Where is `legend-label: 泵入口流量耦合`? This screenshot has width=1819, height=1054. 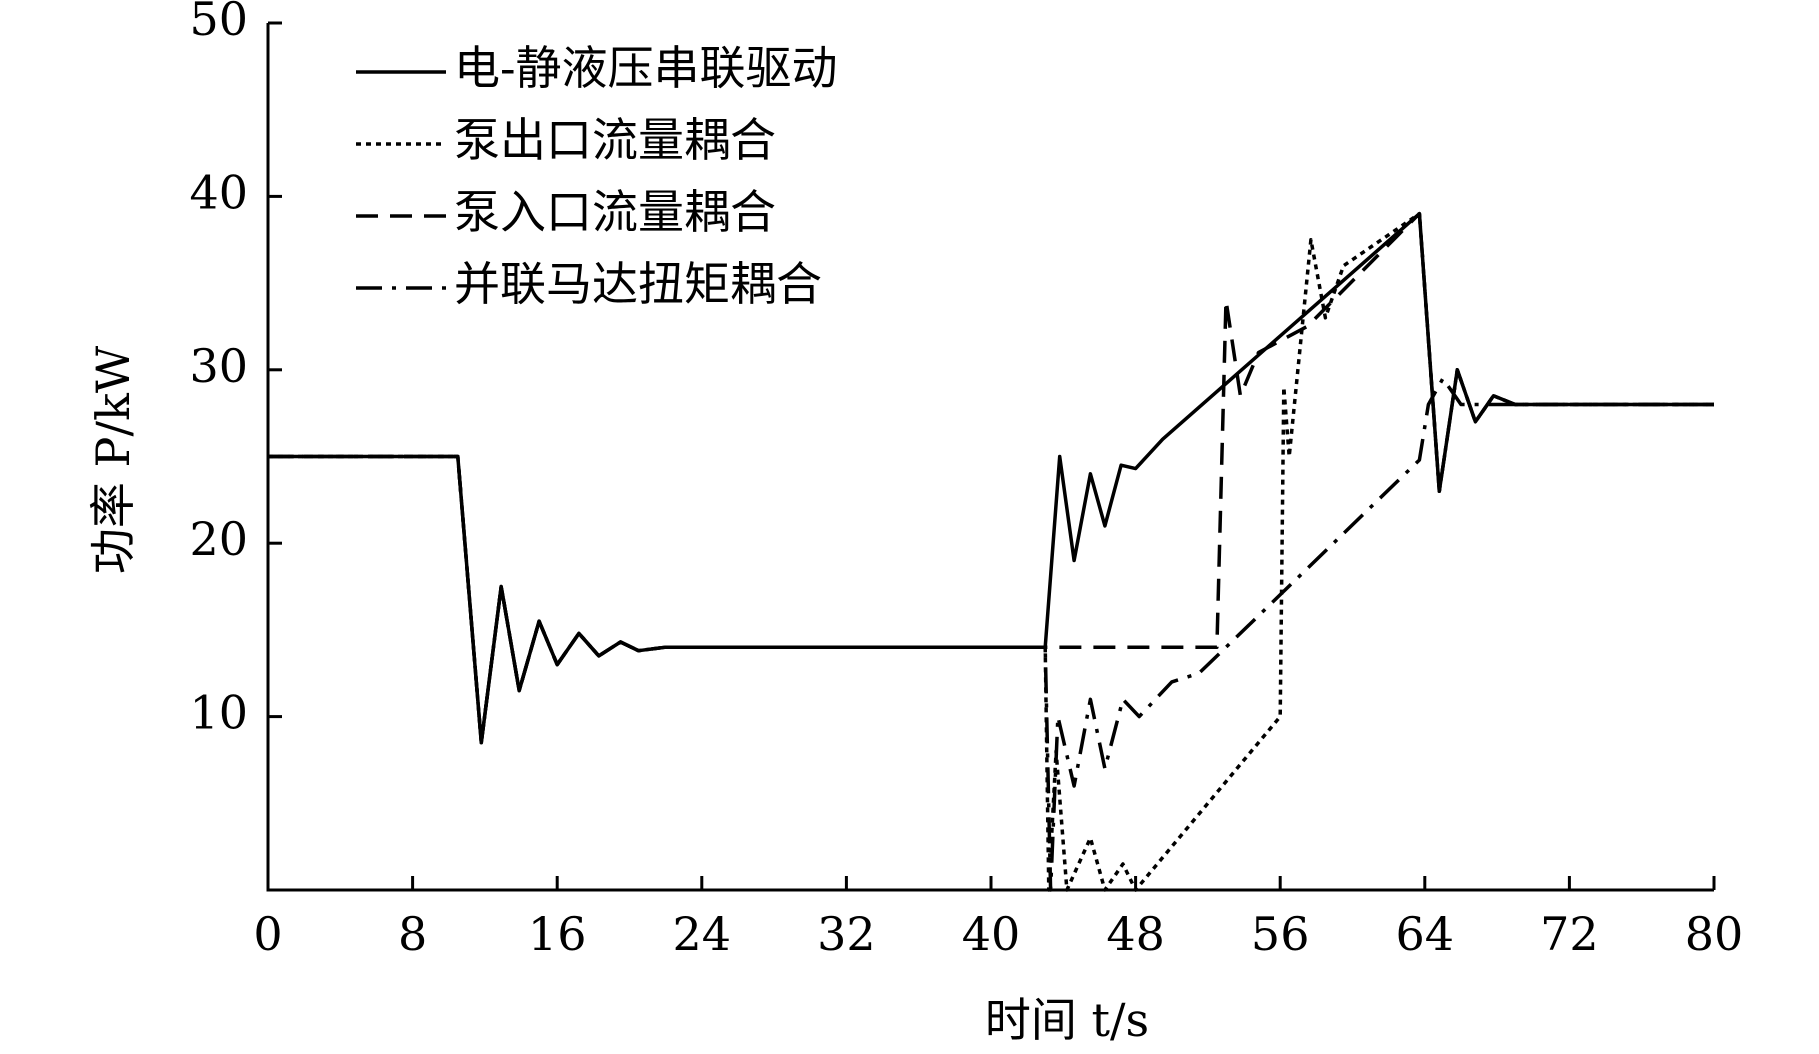 legend-label: 泵入口流量耦合 is located at coordinates (615, 212).